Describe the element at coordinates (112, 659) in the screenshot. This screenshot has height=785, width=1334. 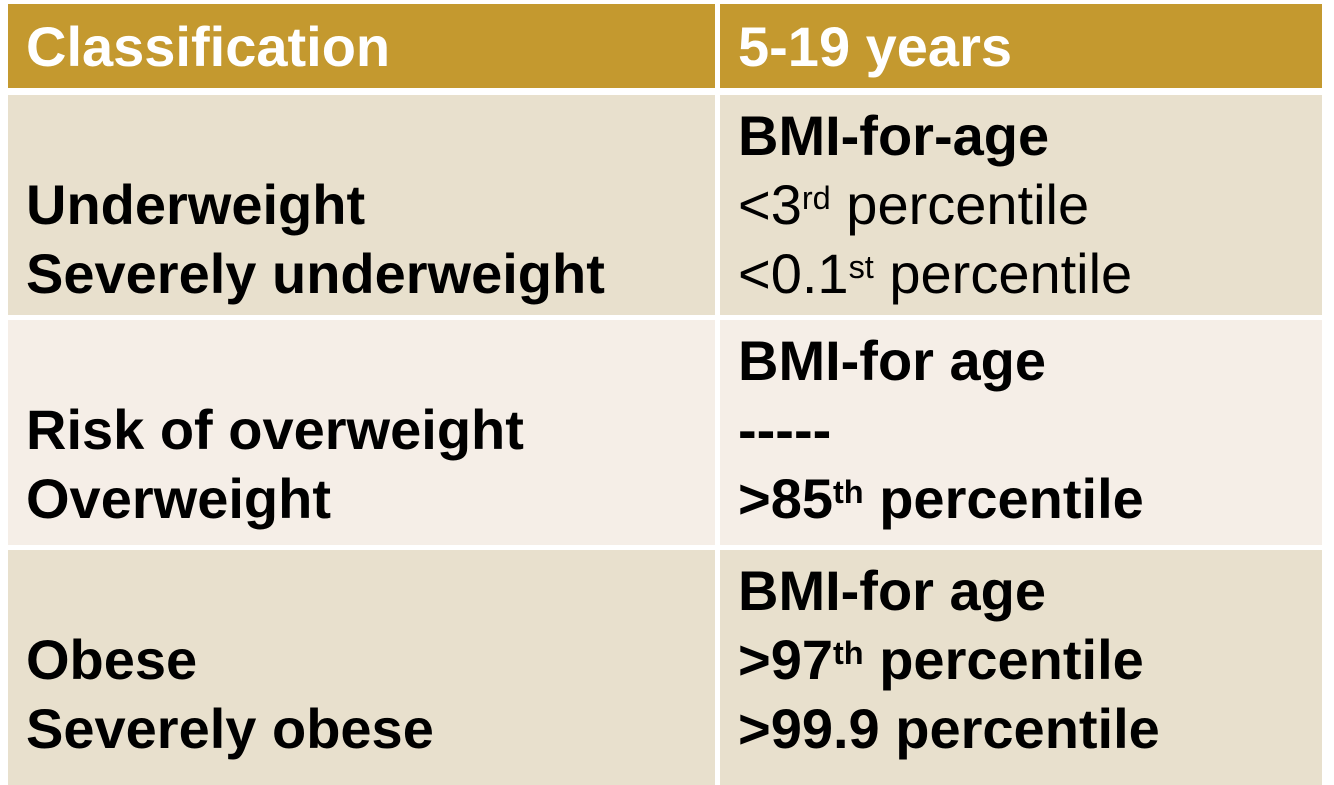
I see `classification-label: Obese` at that location.